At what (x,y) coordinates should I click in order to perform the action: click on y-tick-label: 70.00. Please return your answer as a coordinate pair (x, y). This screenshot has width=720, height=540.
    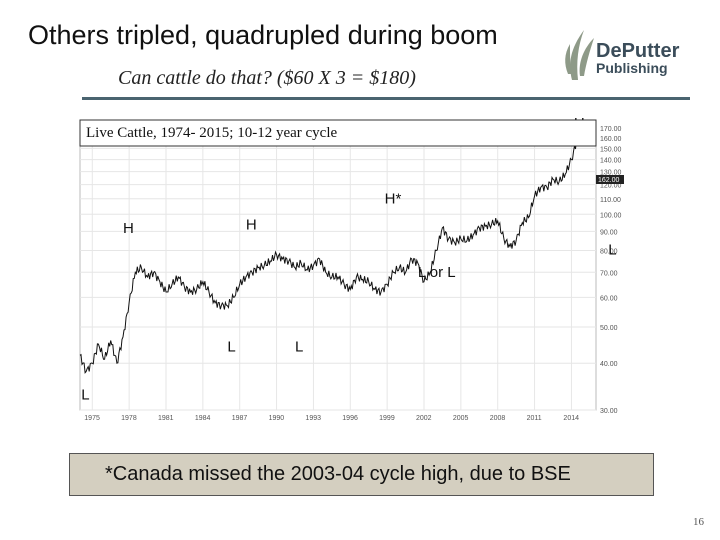
    Looking at the image, I should click on (609, 273).